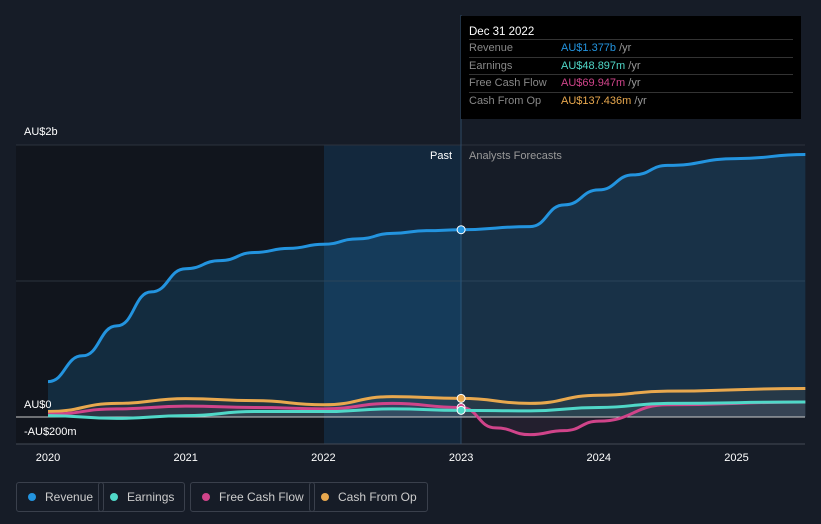 The image size is (821, 524). I want to click on value: AU$69.947m, so click(593, 83).